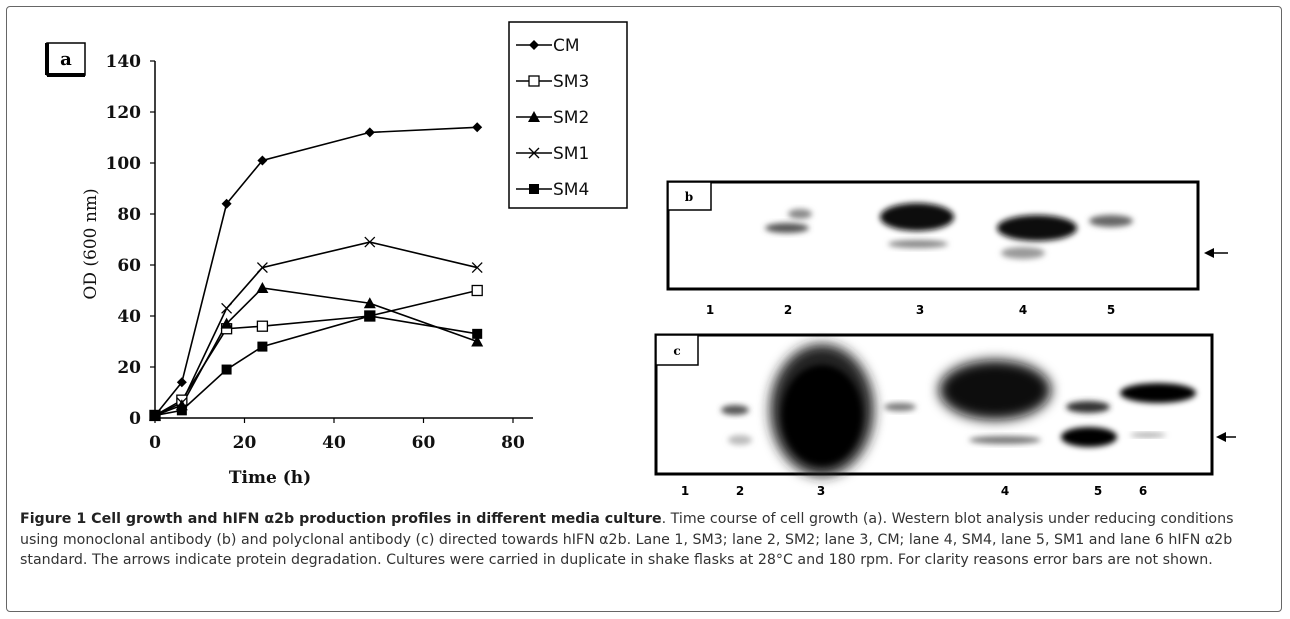 Image resolution: width=1290 pixels, height=619 pixels. Describe the element at coordinates (1088, 407) in the screenshot. I see `band-c-lane5-main` at that location.